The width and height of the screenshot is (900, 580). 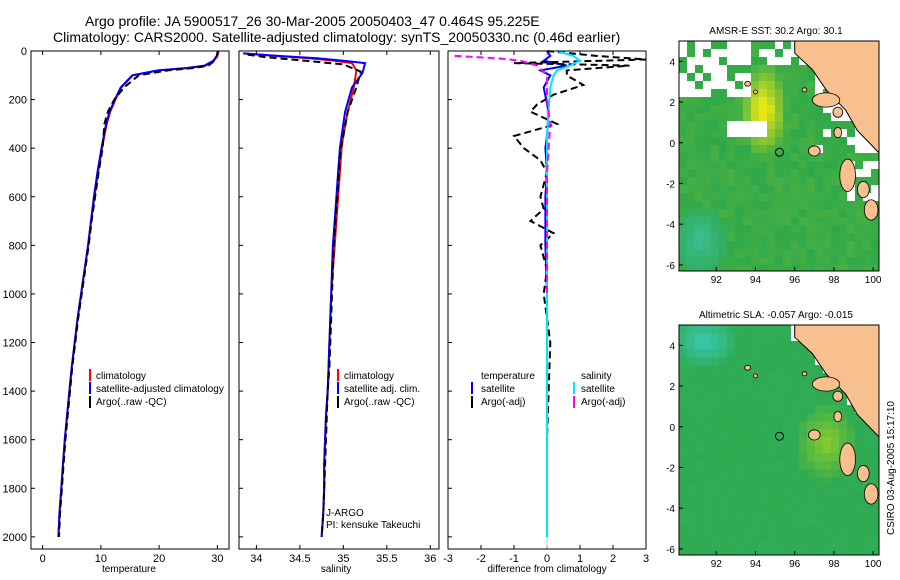 What do you see at coordinates (43, 559) in the screenshot?
I see `x-tick-label: 0` at bounding box center [43, 559].